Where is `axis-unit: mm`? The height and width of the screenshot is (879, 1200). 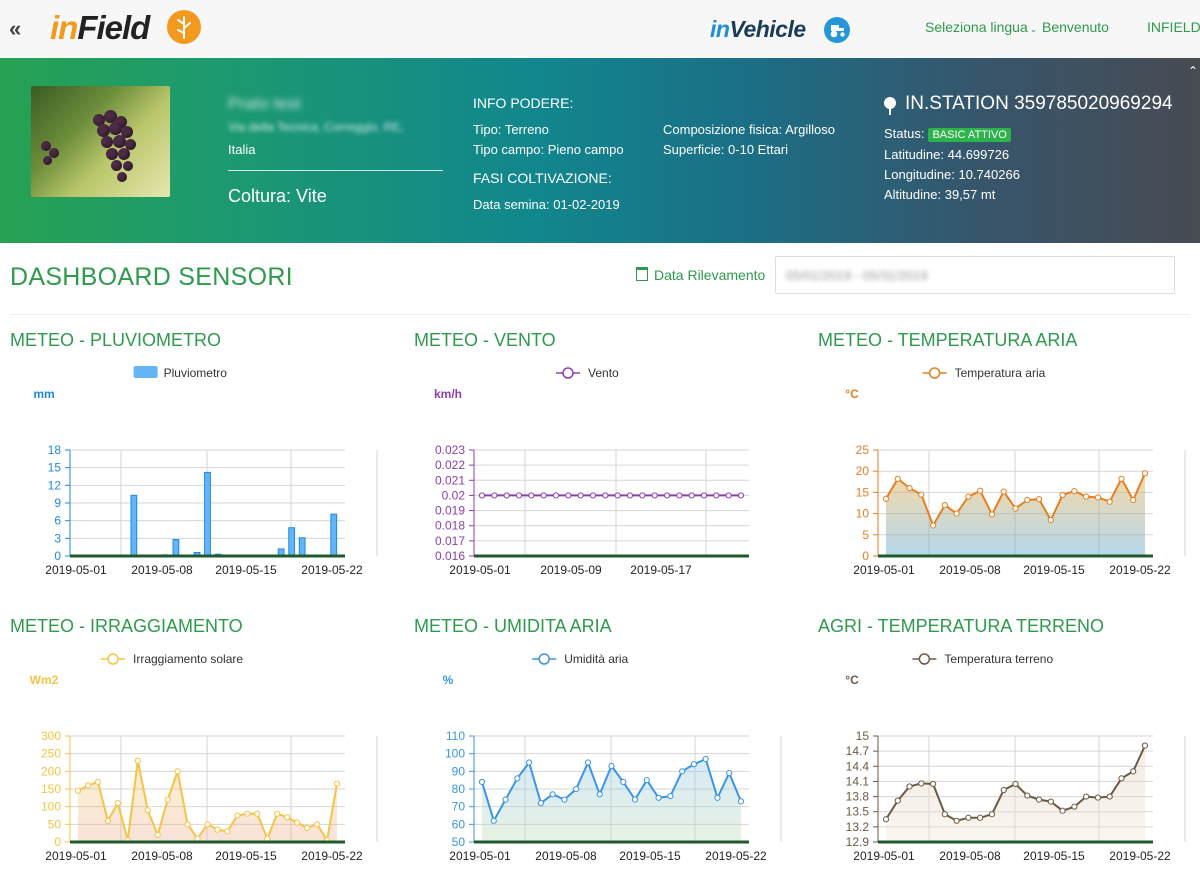
axis-unit: mm is located at coordinates (43, 394).